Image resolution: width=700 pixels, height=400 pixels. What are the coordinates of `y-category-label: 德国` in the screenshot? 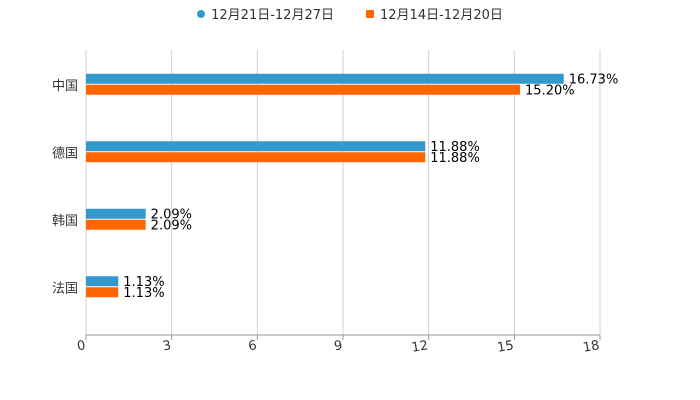 It's located at (65, 153).